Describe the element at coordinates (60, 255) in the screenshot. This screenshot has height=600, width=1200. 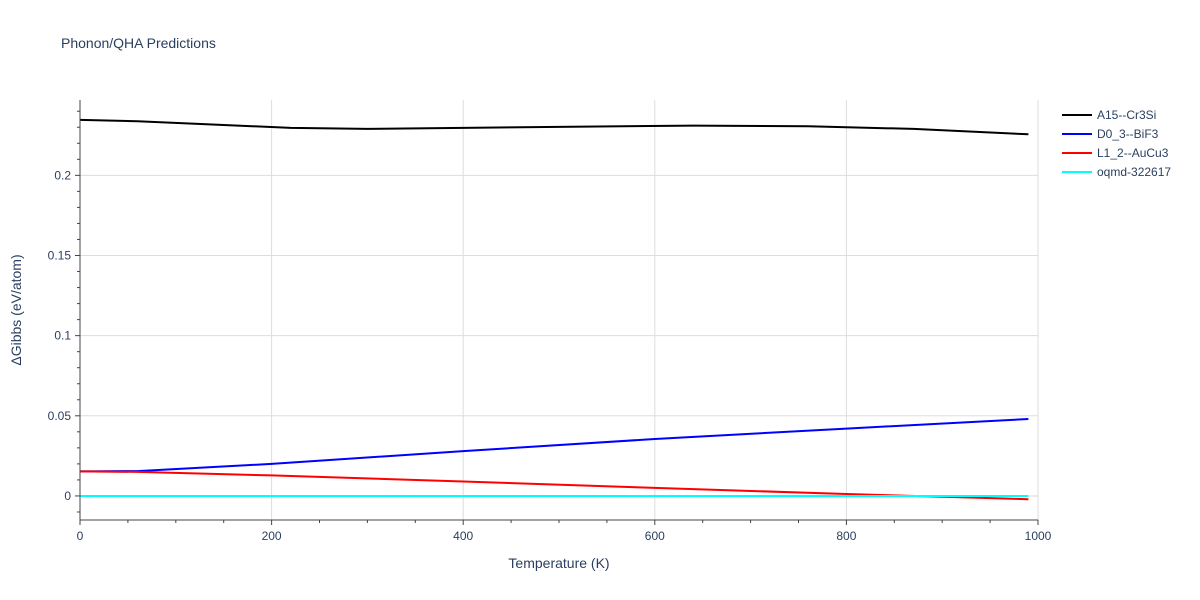
I see `y-tick-label: 0.15` at that location.